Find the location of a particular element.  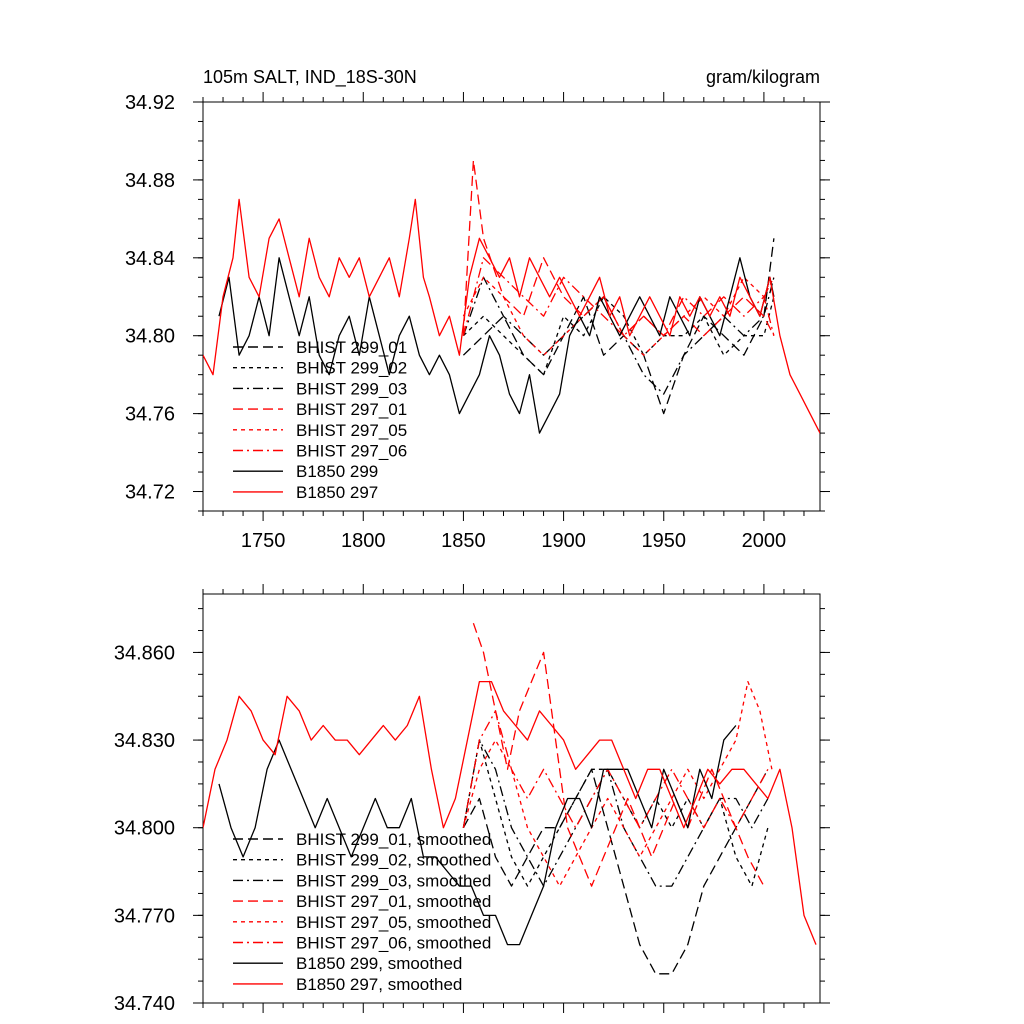

top-title-right: gram/kilogram is located at coordinates (763, 77).